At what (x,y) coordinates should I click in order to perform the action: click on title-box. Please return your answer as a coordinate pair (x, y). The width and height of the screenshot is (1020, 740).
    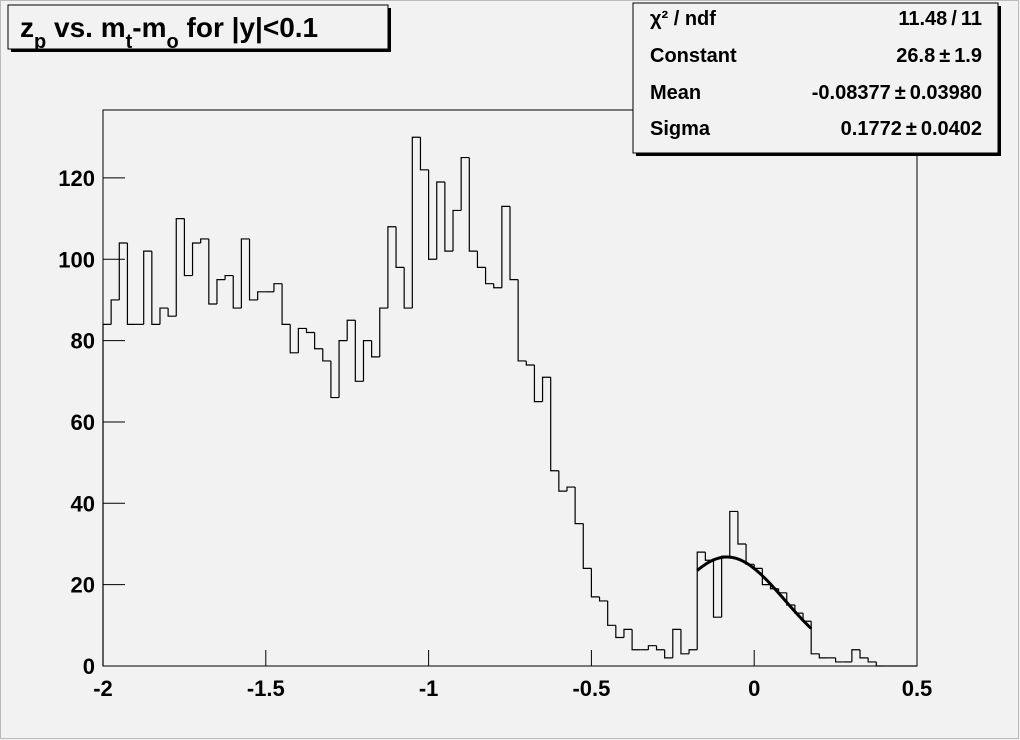
    Looking at the image, I should click on (198, 27).